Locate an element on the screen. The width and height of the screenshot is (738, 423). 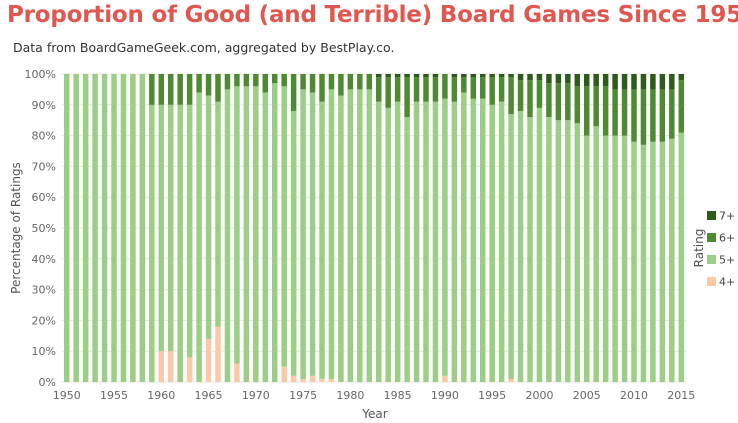
bar-segment-1999-6plus is located at coordinates (530, 99).